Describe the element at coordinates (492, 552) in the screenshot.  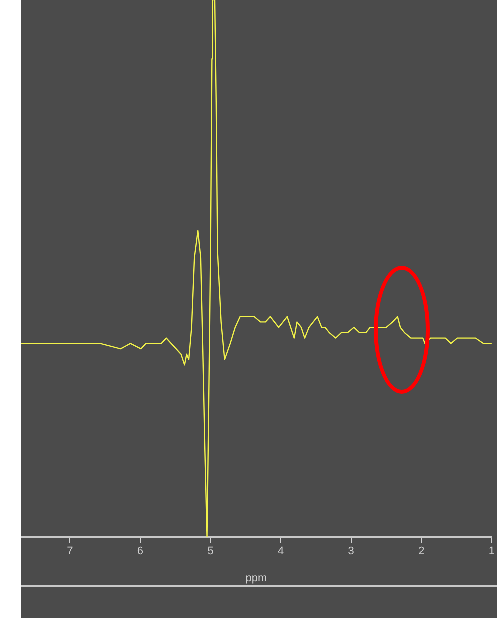
I see `x-tick-label: 1` at that location.